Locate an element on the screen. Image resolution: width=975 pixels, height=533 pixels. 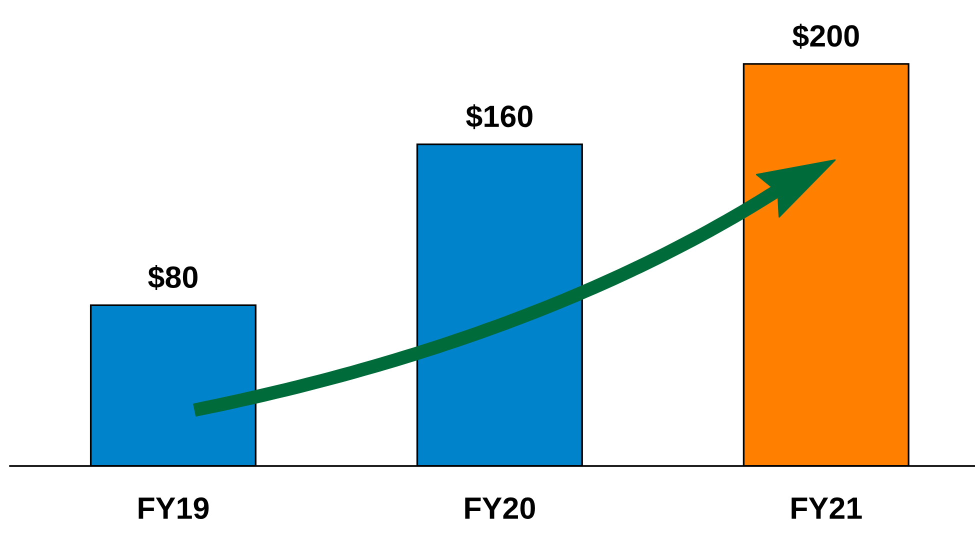
data-label: $160 is located at coordinates (499, 117).